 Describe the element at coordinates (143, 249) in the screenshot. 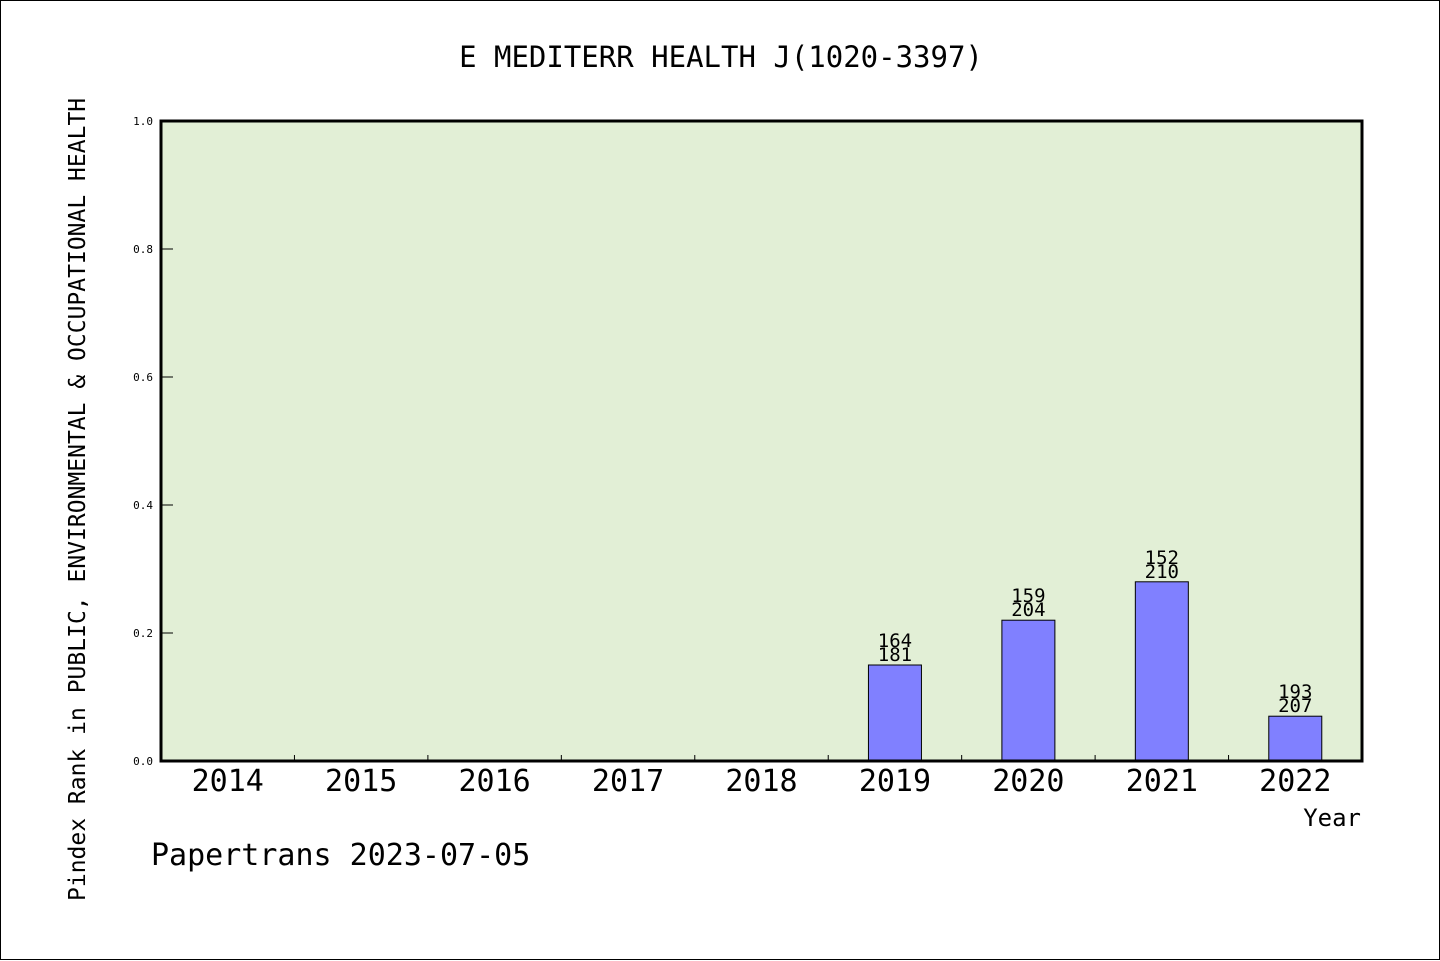

I see `y-tick-label: 0.8` at that location.